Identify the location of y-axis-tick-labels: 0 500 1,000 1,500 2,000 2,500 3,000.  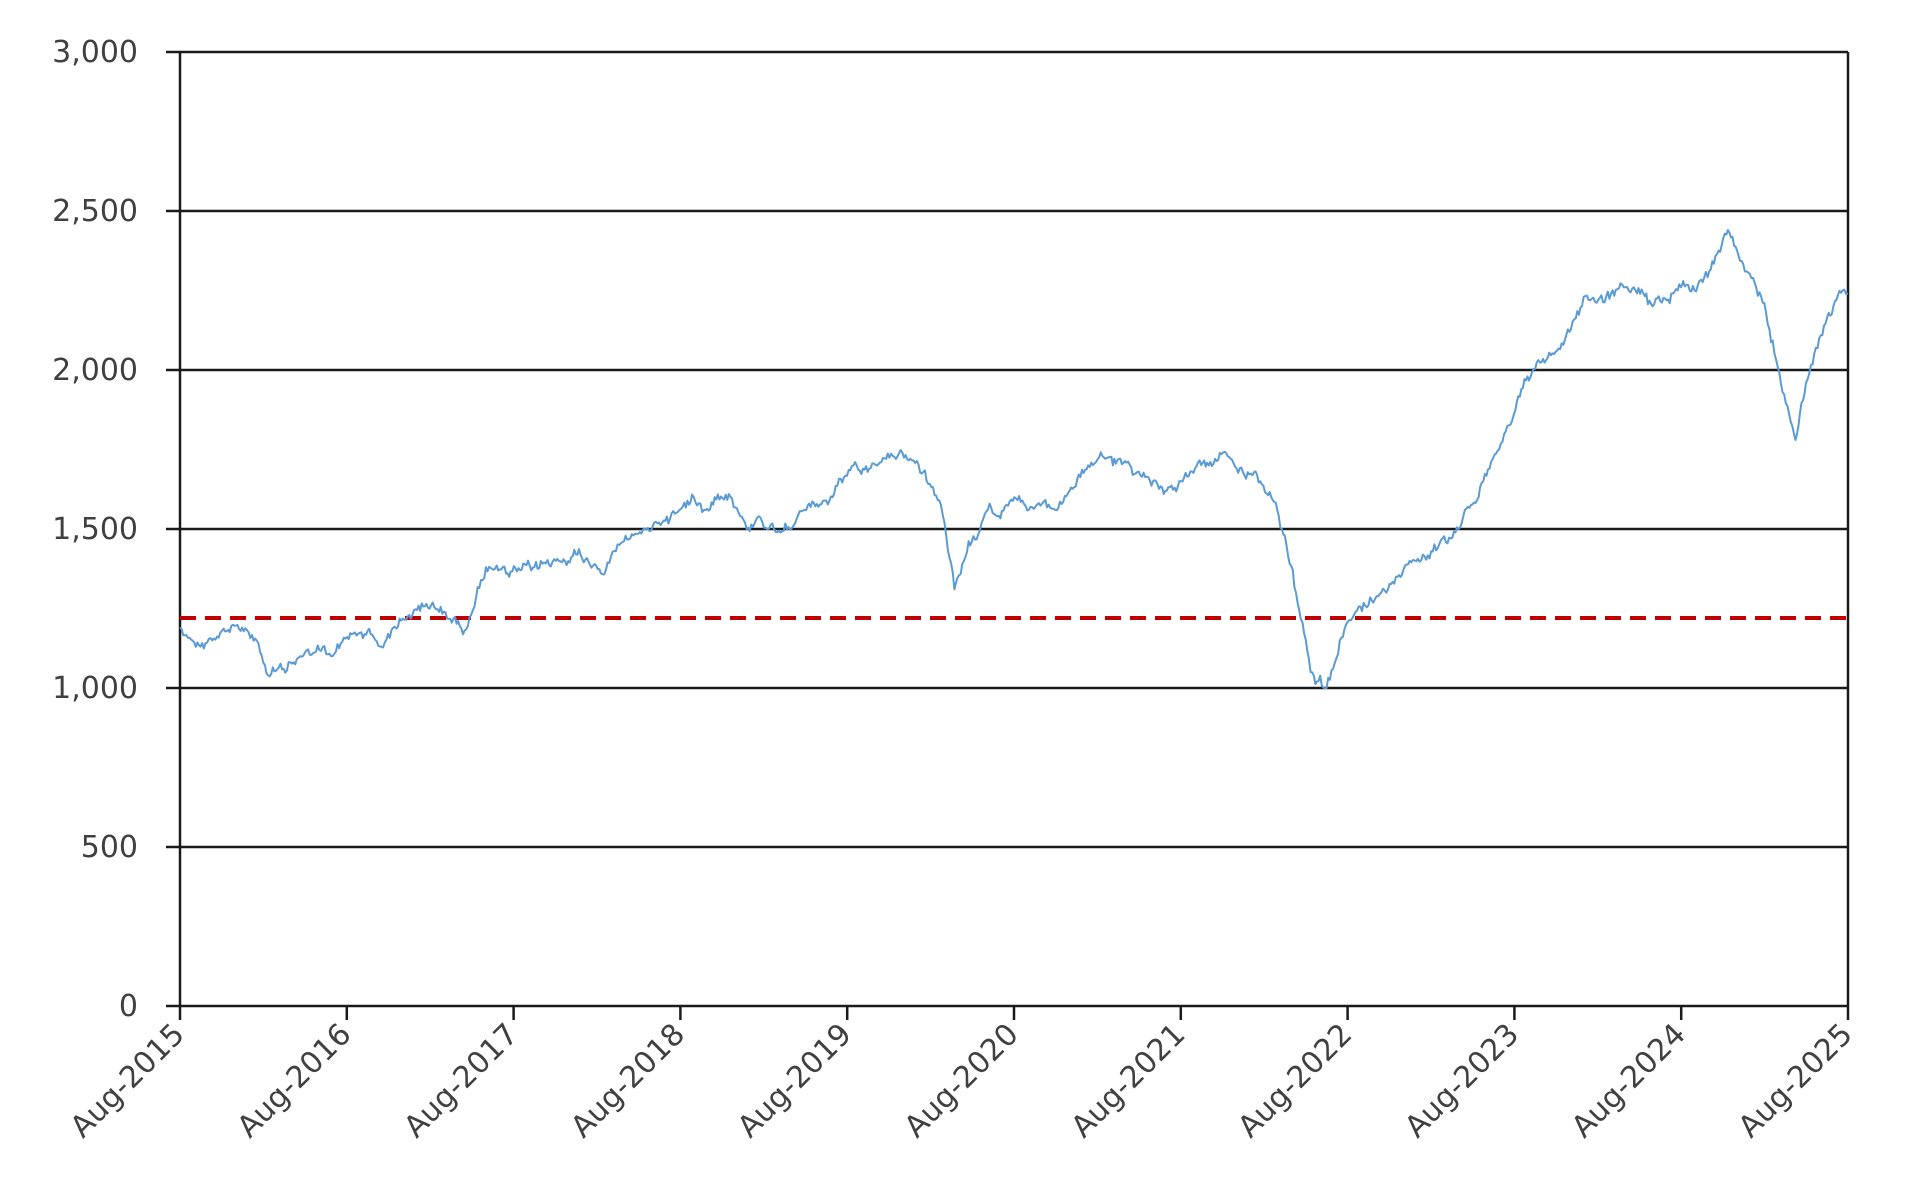
(116, 529).